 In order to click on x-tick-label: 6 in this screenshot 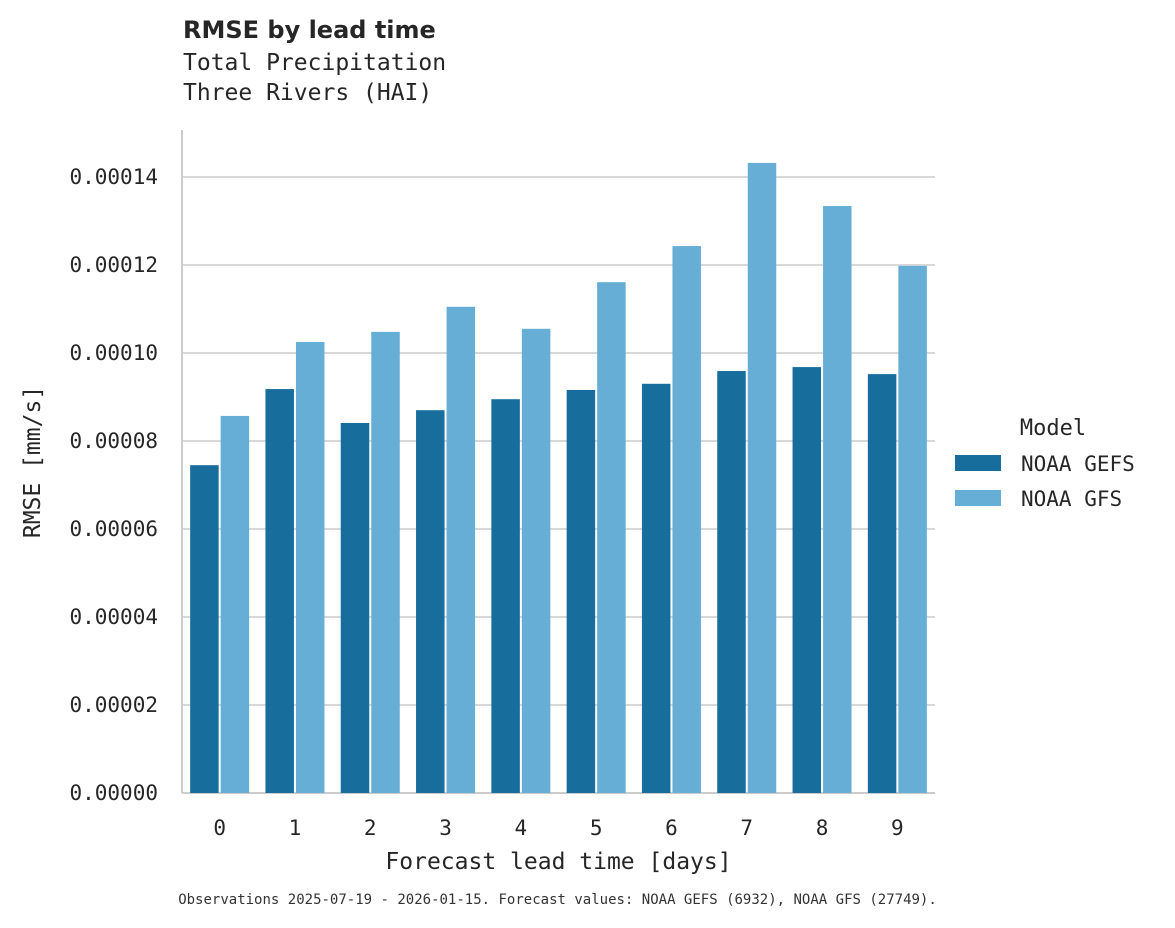, I will do `click(671, 828)`.